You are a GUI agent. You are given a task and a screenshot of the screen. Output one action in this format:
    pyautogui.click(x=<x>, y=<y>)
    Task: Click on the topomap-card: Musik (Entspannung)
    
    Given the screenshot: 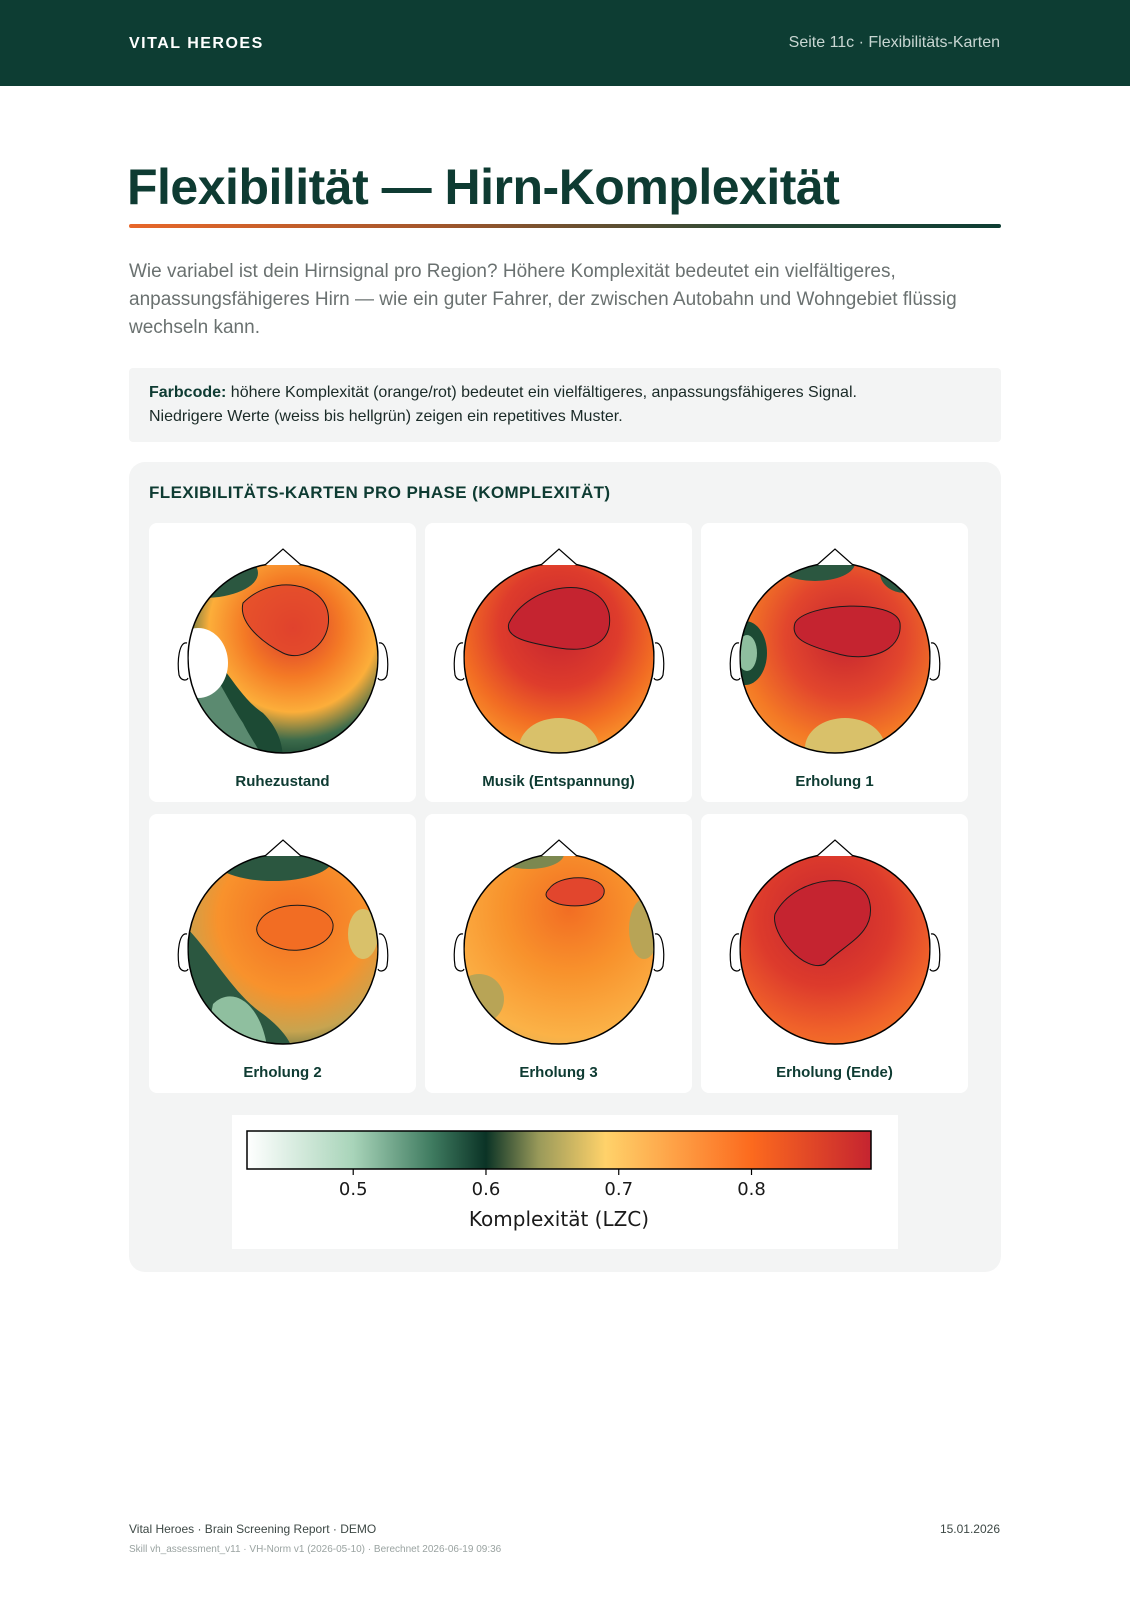 What is the action you would take?
    pyautogui.click(x=558, y=662)
    